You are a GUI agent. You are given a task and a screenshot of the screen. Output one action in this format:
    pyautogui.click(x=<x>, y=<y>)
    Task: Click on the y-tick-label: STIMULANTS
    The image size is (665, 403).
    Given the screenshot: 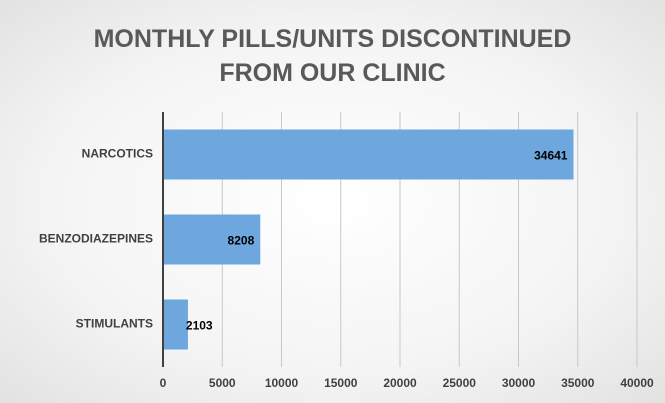 What is the action you would take?
    pyautogui.click(x=114, y=324)
    